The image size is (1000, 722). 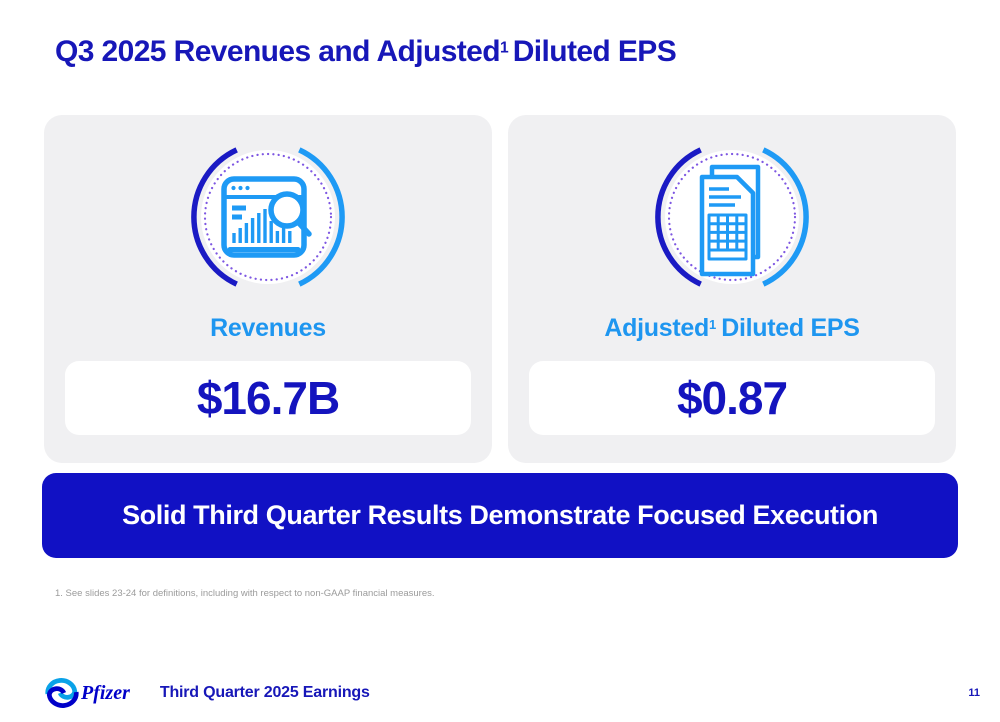 I want to click on eps-value: $0.87, so click(x=732, y=397).